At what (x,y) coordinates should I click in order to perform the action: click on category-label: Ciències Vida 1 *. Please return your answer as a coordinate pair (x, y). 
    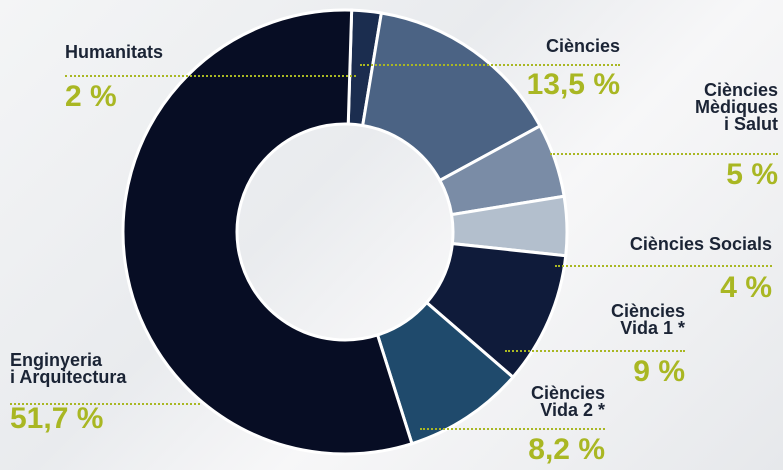
    Looking at the image, I should click on (647, 319).